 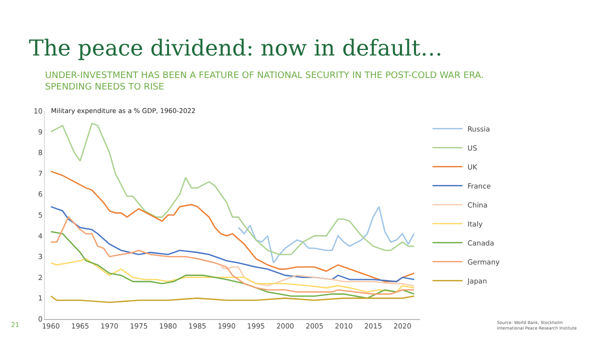 What do you see at coordinates (264, 82) in the screenshot?
I see `chart-subtitle: UNDER-INVESTMENT HAS BEEN A FEATURE OF NATIONAL SECURITY IN THE POST-COLD WAR ERA. SPENDING NEEDS TO RISE` at bounding box center [264, 82].